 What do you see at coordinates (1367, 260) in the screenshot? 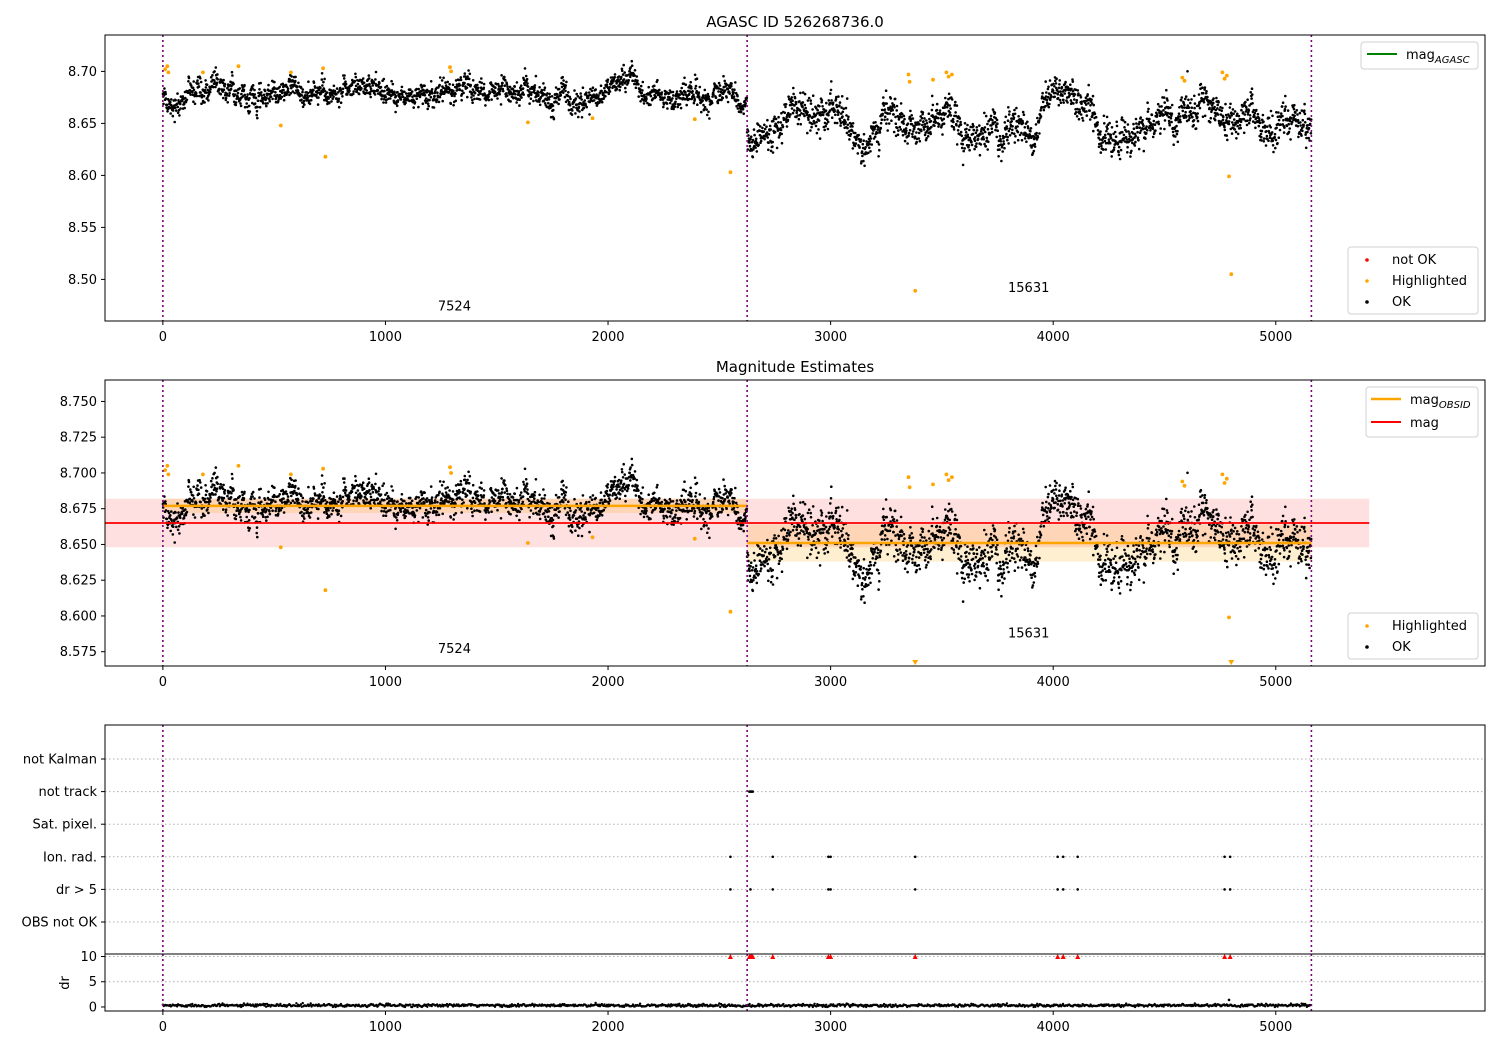
I see `not-ok-marker-icon` at bounding box center [1367, 260].